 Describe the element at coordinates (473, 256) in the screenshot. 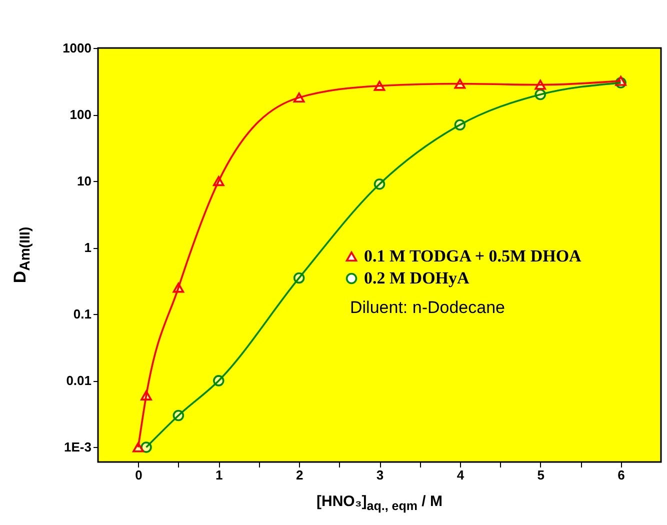

I see `legend-label: 0.1 M TODGA + 0.5M DHOA` at that location.